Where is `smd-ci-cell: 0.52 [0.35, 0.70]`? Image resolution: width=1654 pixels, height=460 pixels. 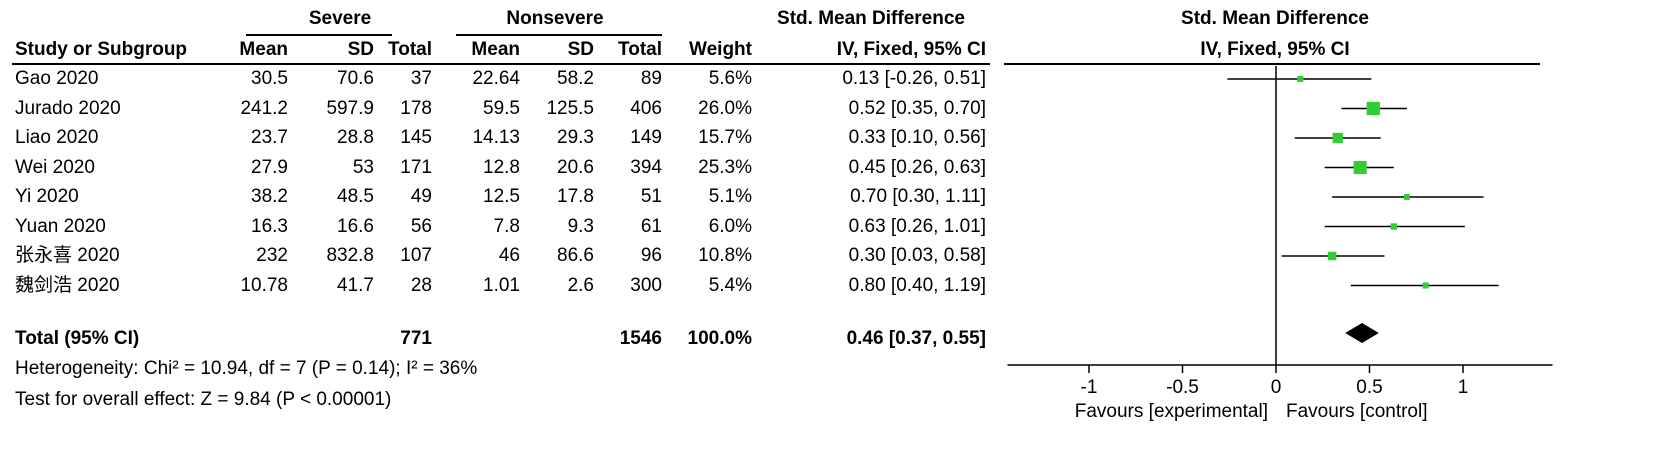
smd-ci-cell: 0.52 [0.35, 0.70] is located at coordinates (917, 108).